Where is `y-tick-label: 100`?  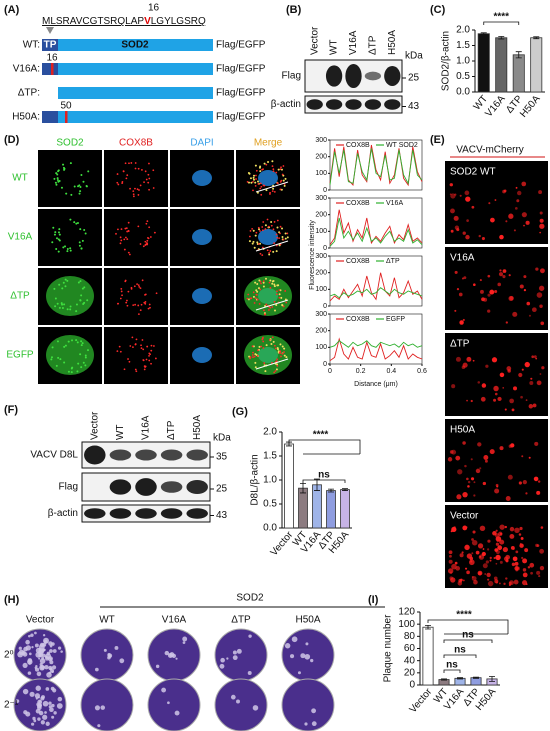 y-tick-label: 100 is located at coordinates (321, 231).